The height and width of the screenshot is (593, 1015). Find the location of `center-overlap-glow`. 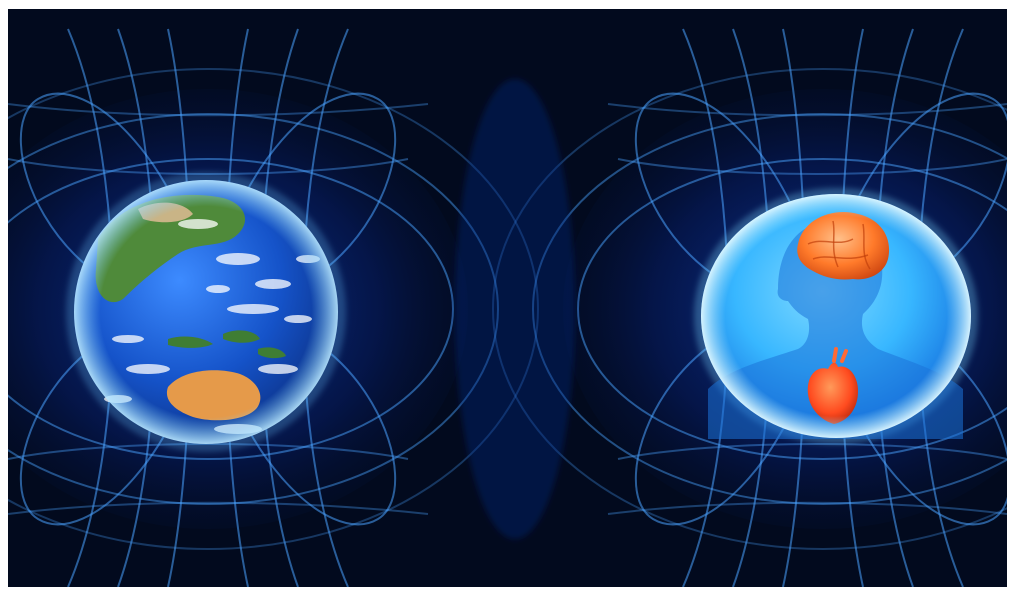

center-overlap-glow is located at coordinates (515, 309).